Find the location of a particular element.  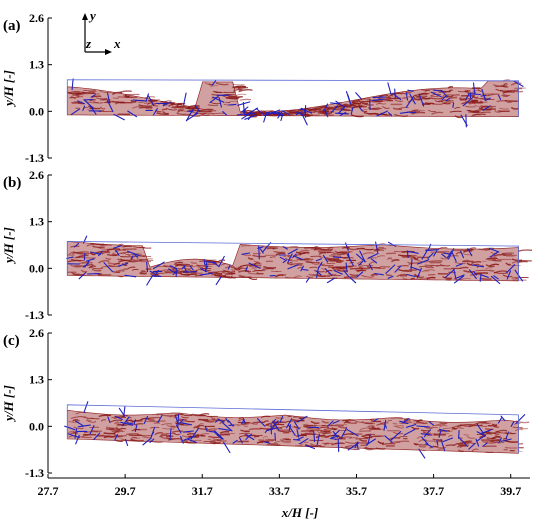

domain-outline is located at coordinates (292, 98).